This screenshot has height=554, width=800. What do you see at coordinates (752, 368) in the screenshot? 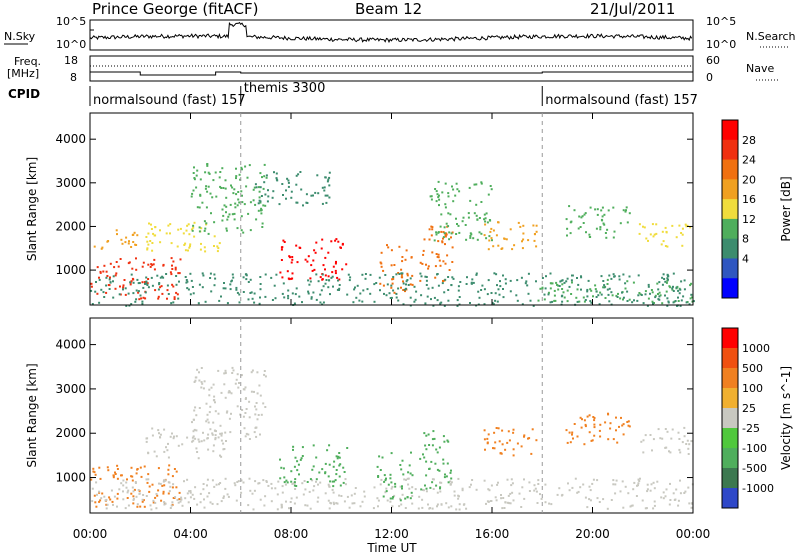
I see `colorbar-tick-label: 500` at bounding box center [752, 368].